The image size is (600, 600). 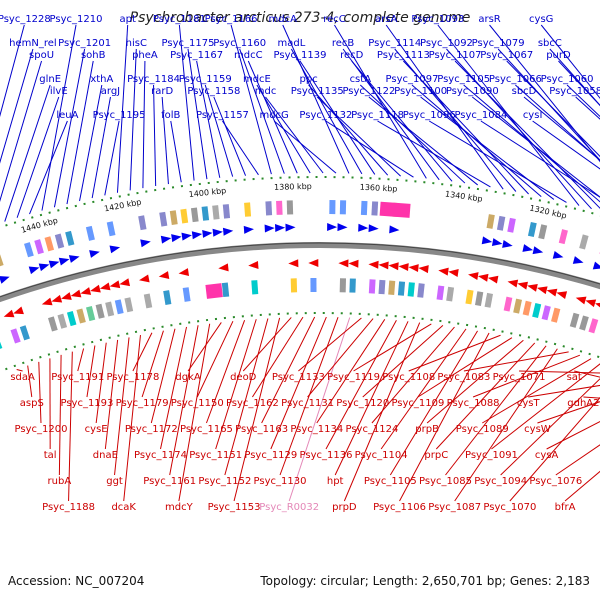 What do you see at coordinates (548, 211) in the screenshot?
I see `kbp-tick-label: 1320 kbp` at bounding box center [548, 211].